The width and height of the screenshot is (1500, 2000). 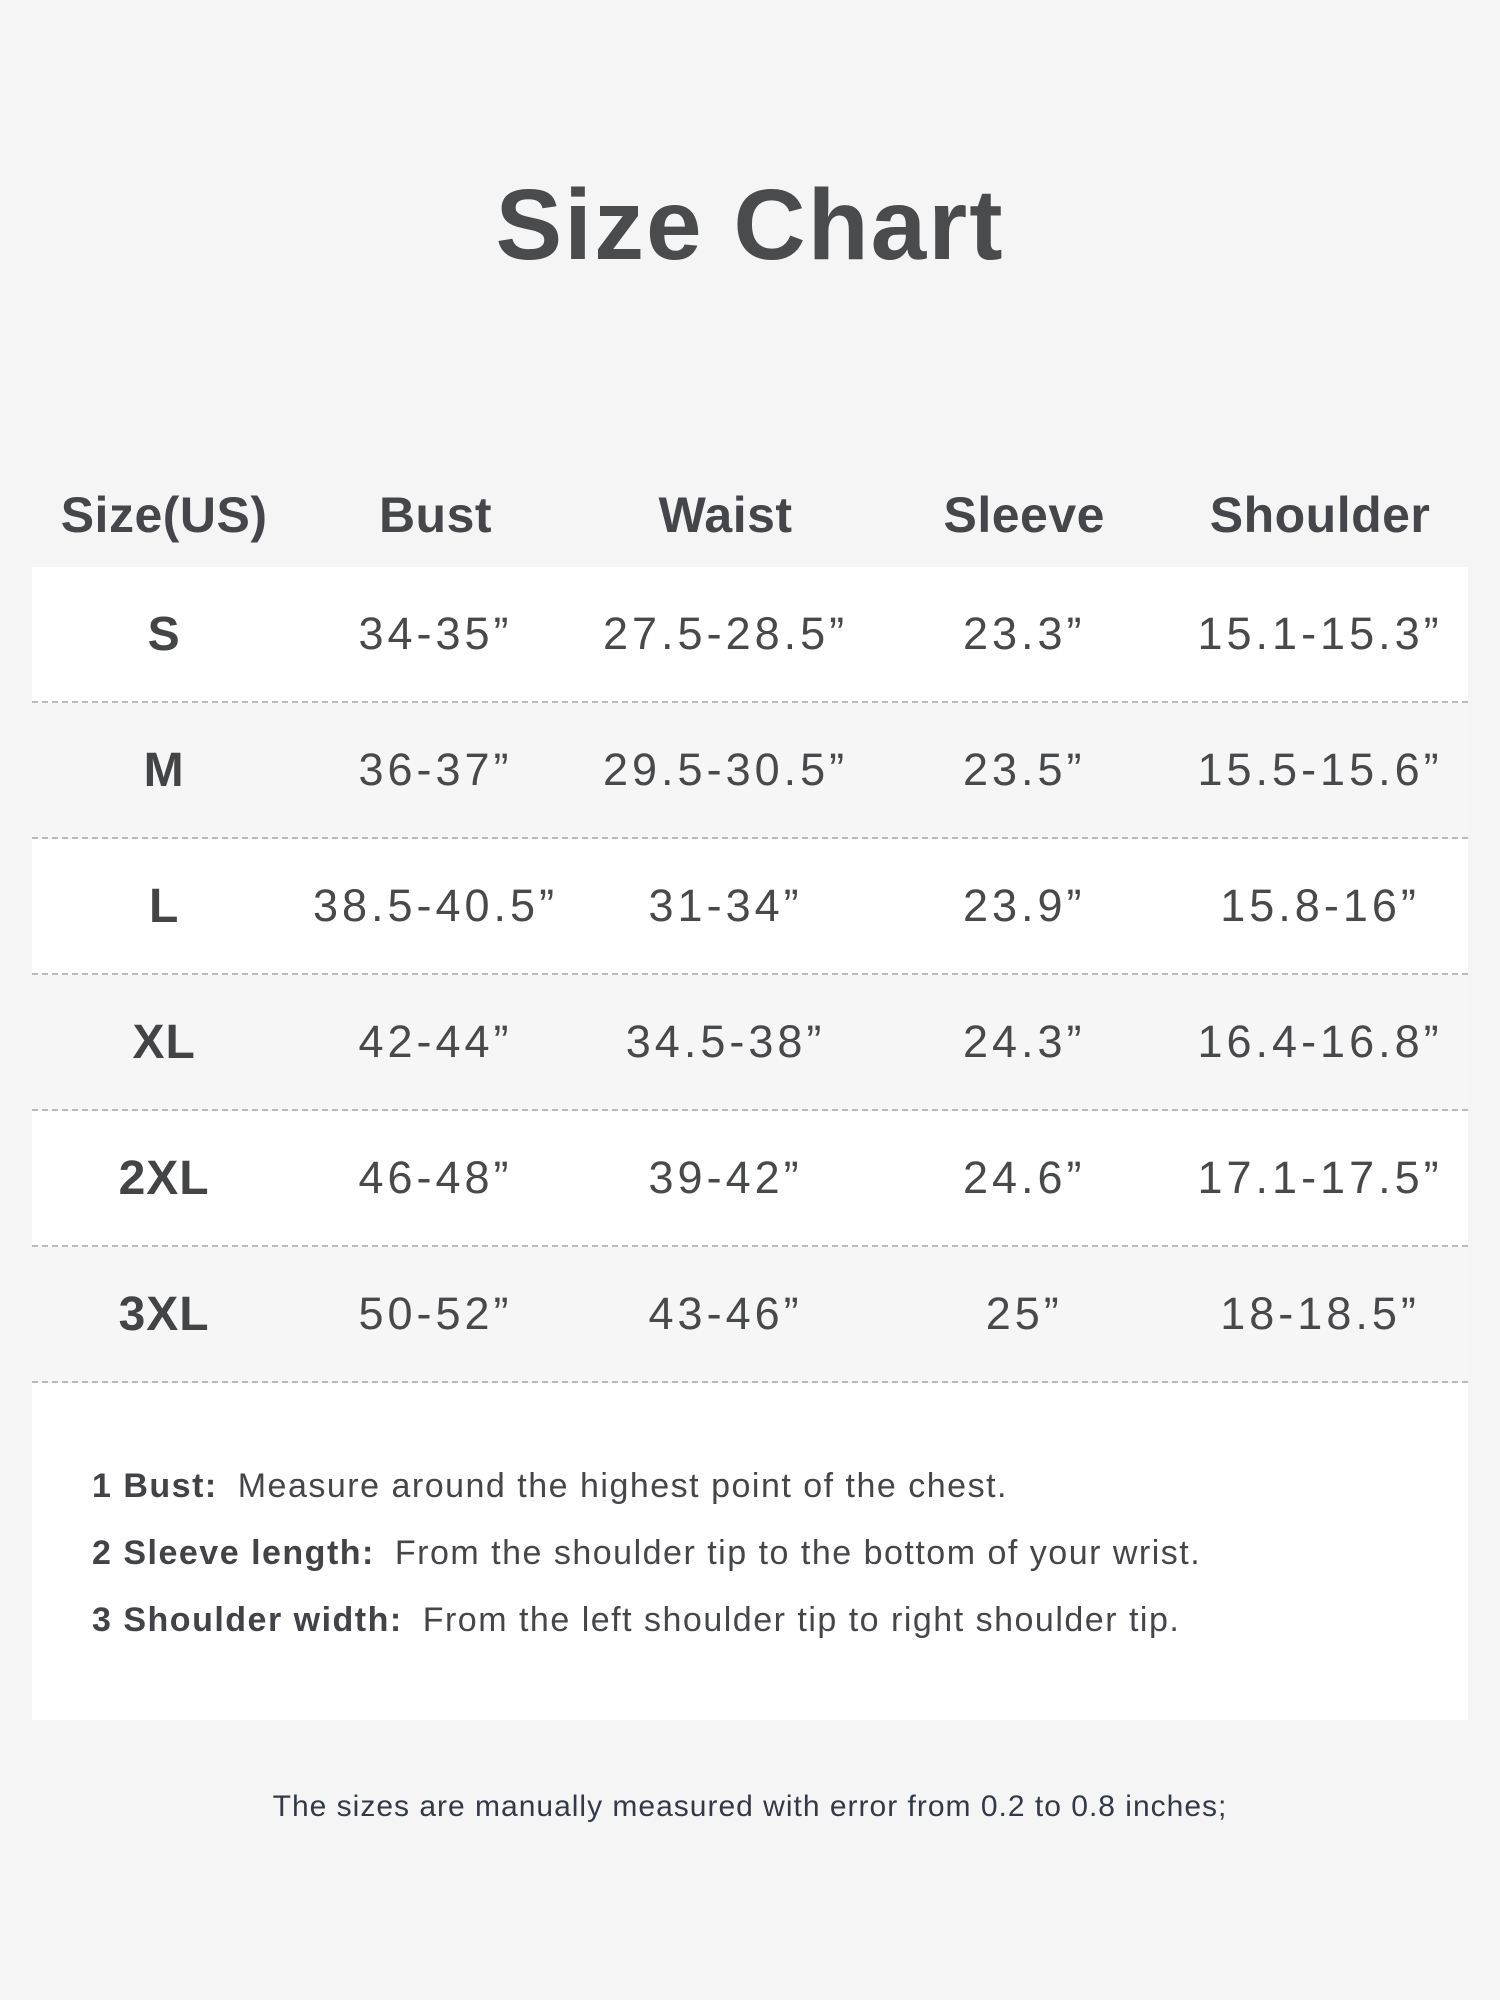 What do you see at coordinates (1320, 1313) in the screenshot?
I see `cell-shoulder: 18-18.5”` at bounding box center [1320, 1313].